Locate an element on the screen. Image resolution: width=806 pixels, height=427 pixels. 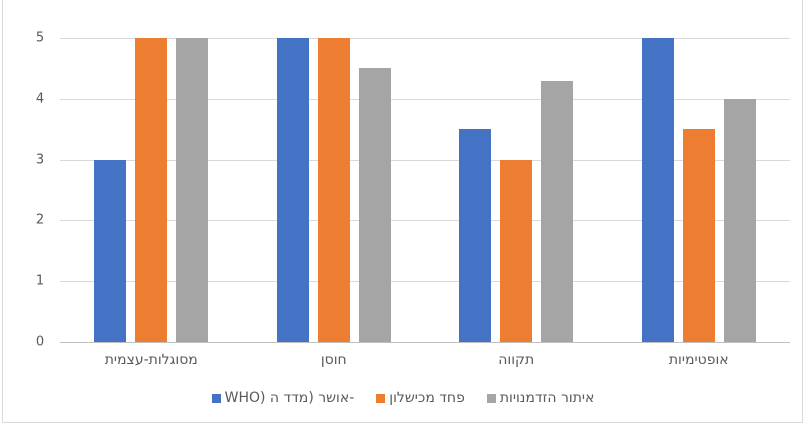
legend-label: פחד מכישלון is located at coordinates (427, 398).